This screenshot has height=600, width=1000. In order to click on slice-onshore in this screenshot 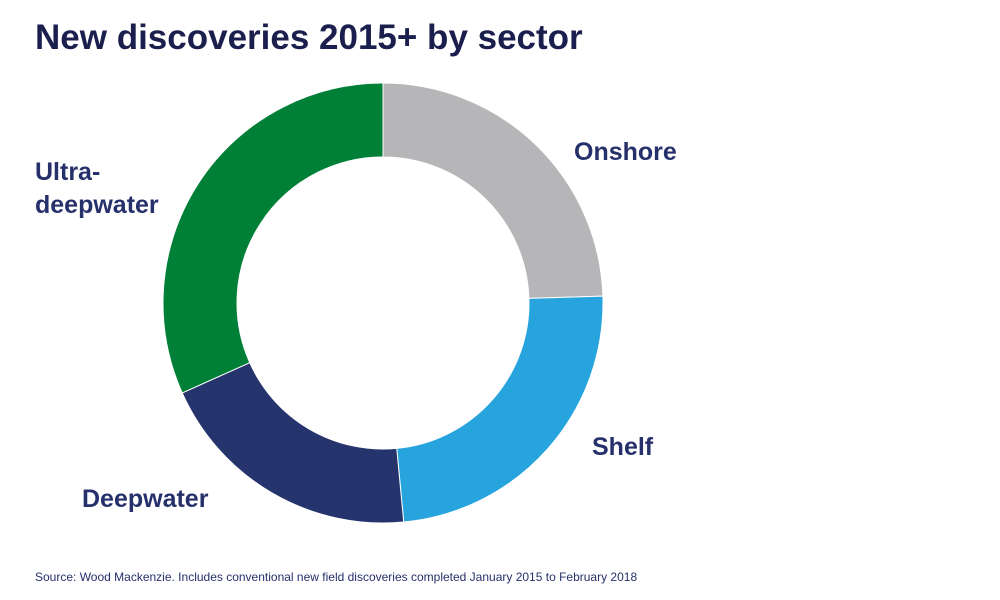, I will do `click(493, 190)`.